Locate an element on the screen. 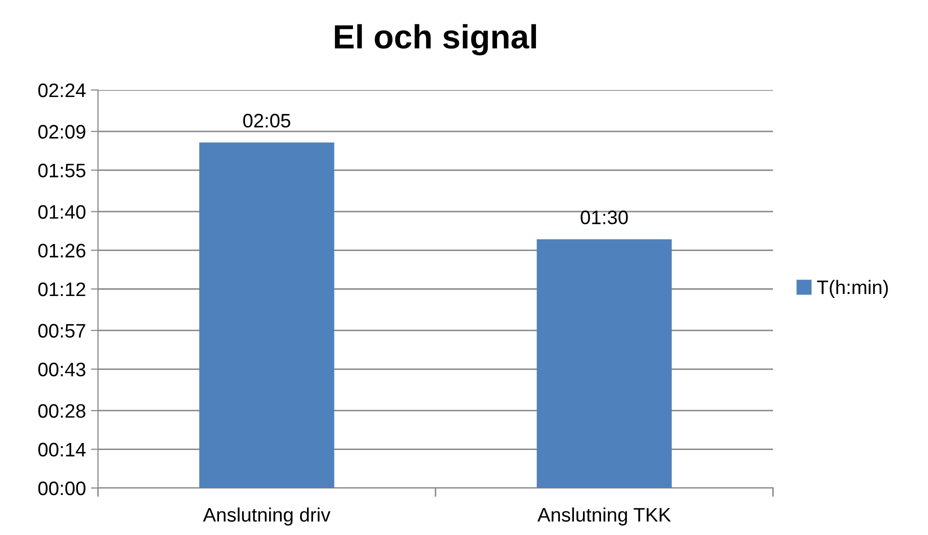 The height and width of the screenshot is (535, 928). data-label: 01:30 is located at coordinates (604, 217).